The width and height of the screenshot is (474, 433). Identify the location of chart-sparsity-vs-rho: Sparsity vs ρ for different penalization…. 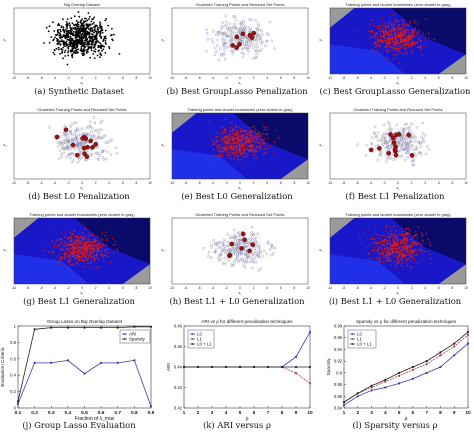
(398, 370).